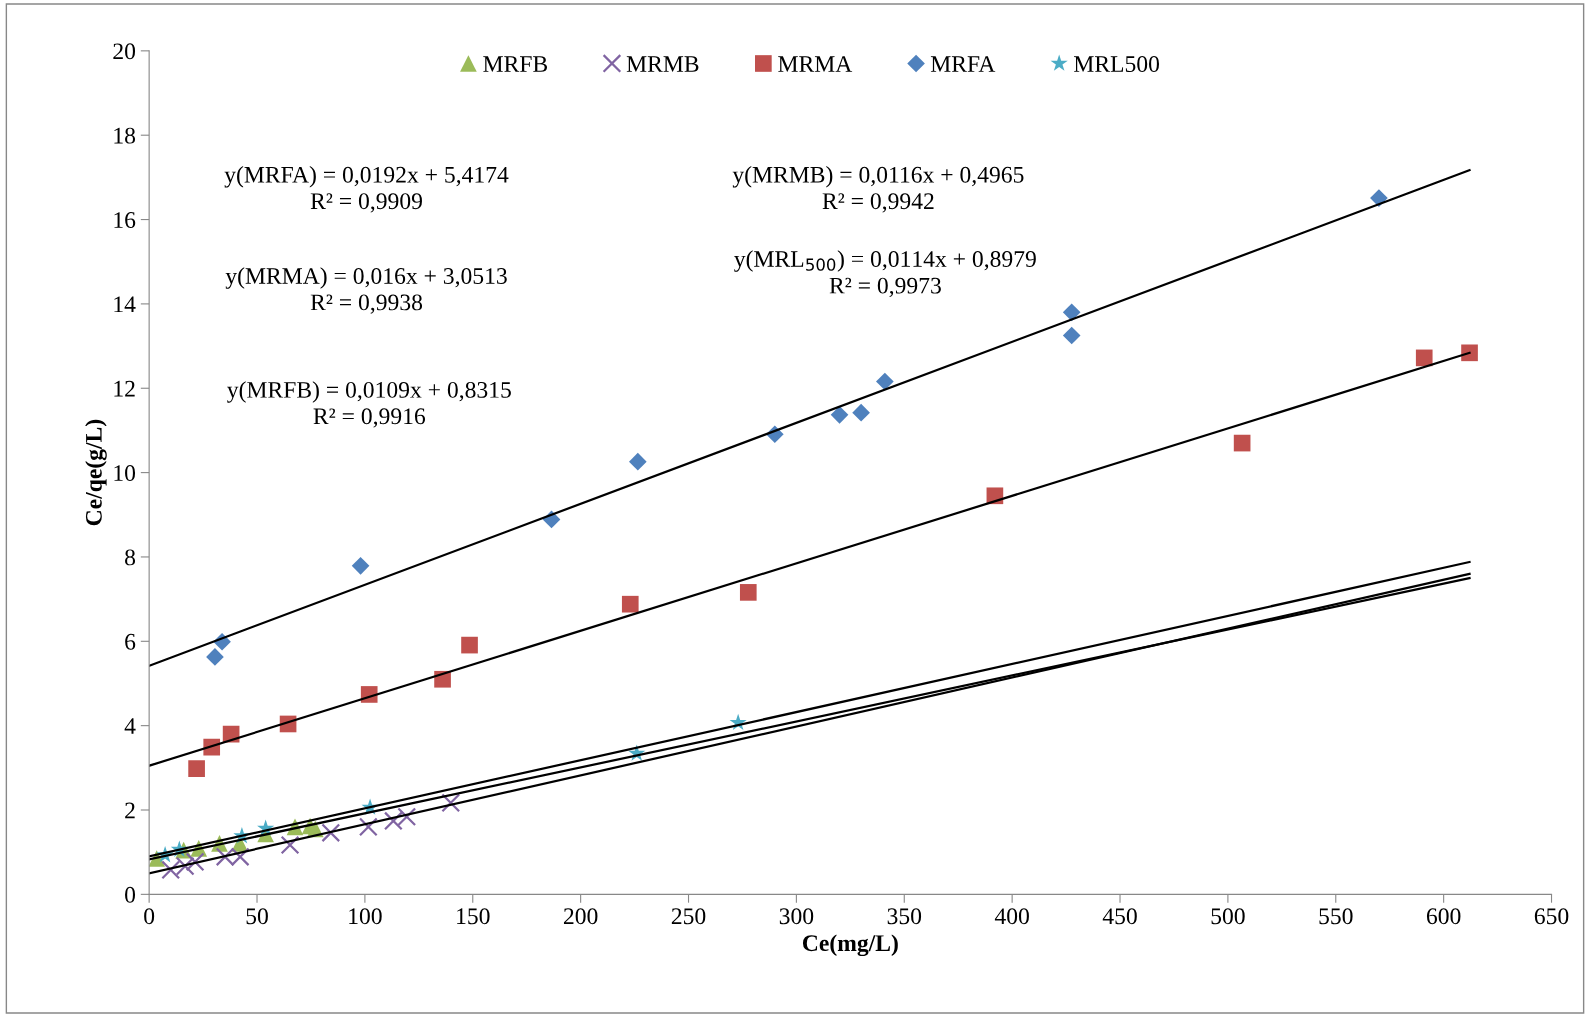 The image size is (1590, 1017). I want to click on legend-label: MRL500, so click(1117, 64).